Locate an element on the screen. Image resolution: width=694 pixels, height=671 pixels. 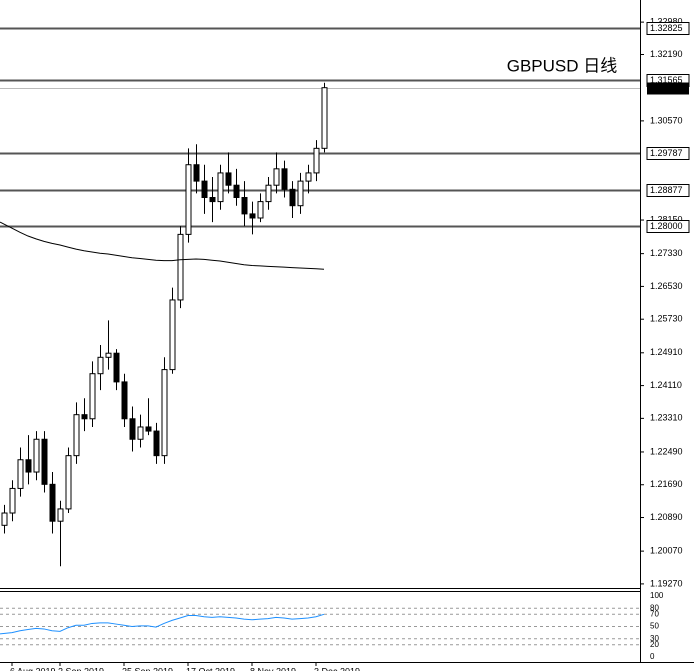
x-tick-label: 17 Oct 2019 is located at coordinates (210, 668).